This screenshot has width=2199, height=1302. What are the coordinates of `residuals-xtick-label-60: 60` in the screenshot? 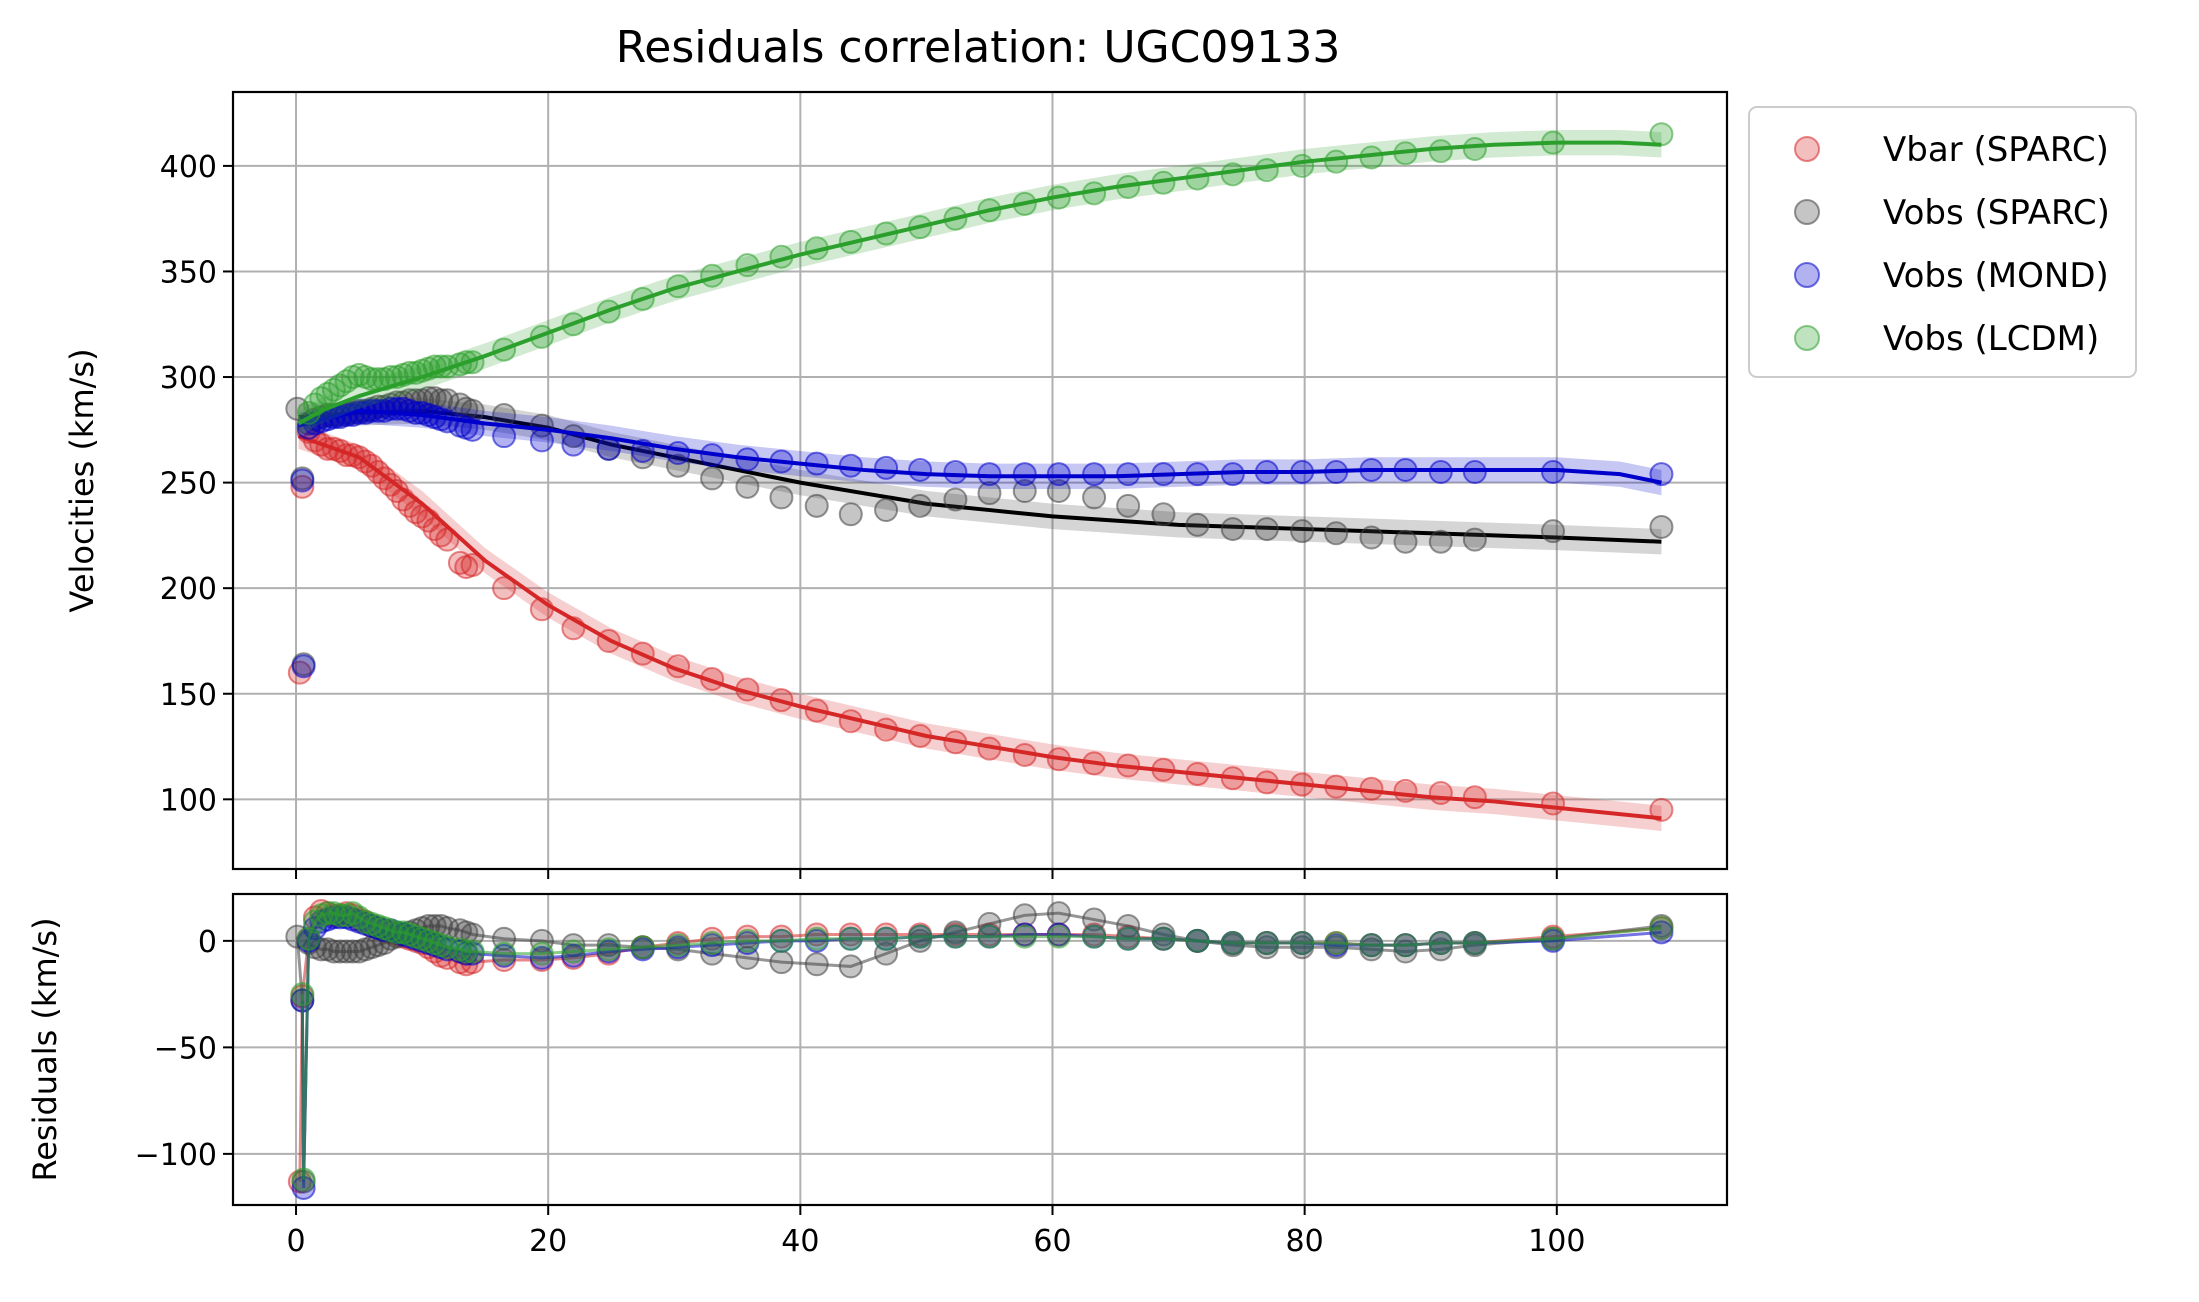 It's located at (1052, 1241).